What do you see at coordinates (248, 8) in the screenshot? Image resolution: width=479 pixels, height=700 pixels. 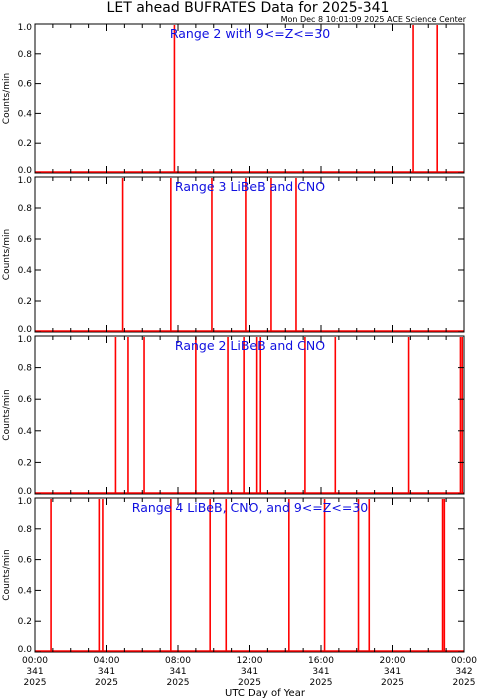 I see `chart-title: LET ahead BUFRATES Data for 2025-341` at bounding box center [248, 8].